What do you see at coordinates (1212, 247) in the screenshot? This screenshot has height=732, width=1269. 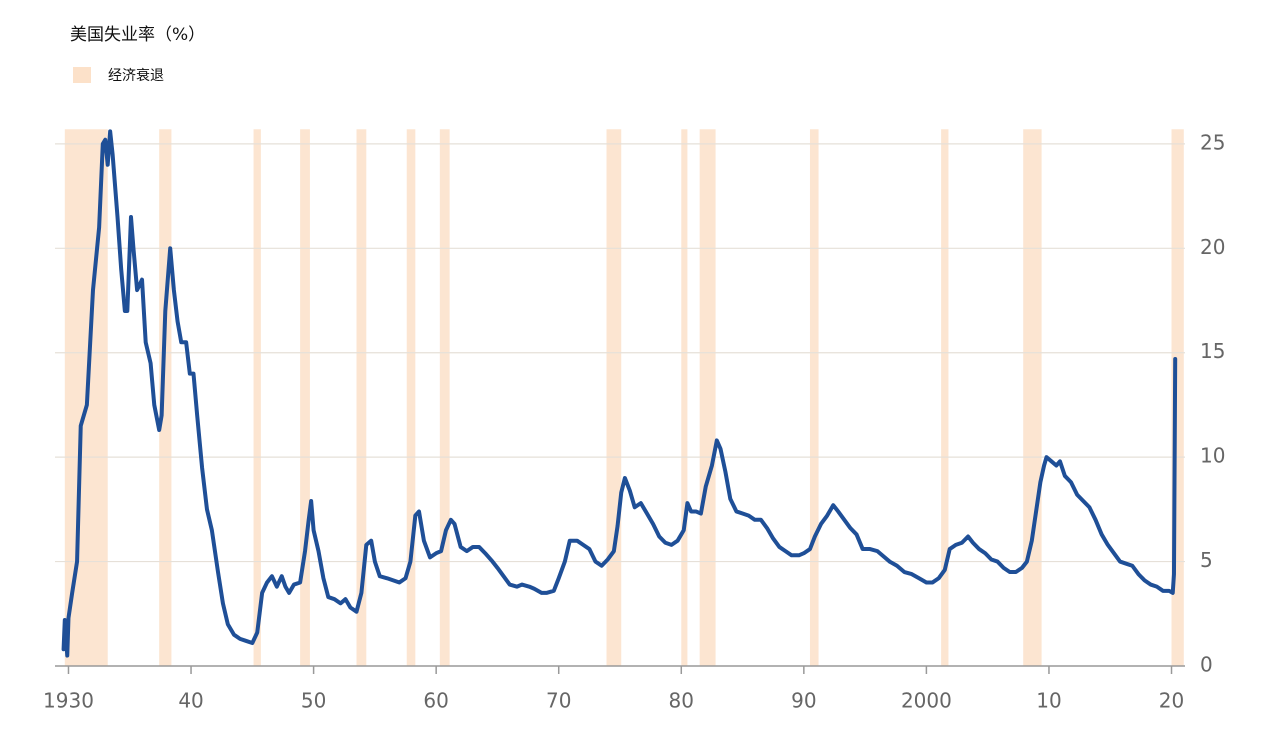 I see `y-tick-label: 20` at bounding box center [1212, 247].